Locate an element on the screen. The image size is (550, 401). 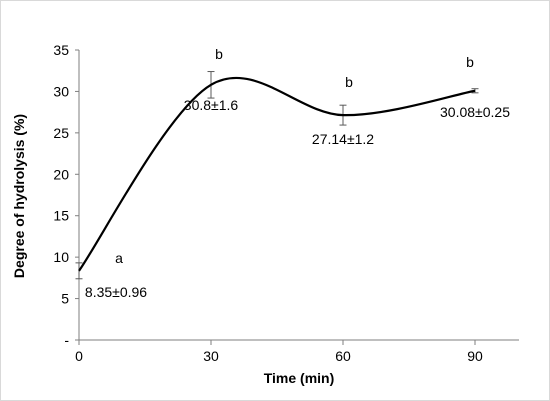
x-axis-title: Time (min) is located at coordinates (299, 378).